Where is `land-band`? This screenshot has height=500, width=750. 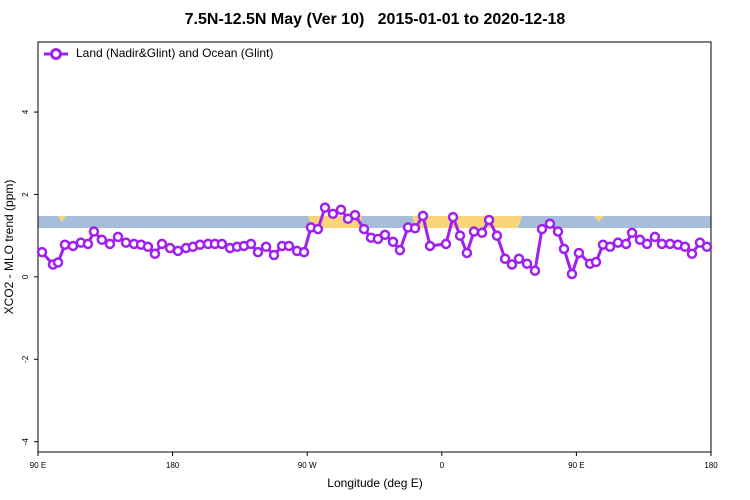
land-band is located at coordinates (374, 222).